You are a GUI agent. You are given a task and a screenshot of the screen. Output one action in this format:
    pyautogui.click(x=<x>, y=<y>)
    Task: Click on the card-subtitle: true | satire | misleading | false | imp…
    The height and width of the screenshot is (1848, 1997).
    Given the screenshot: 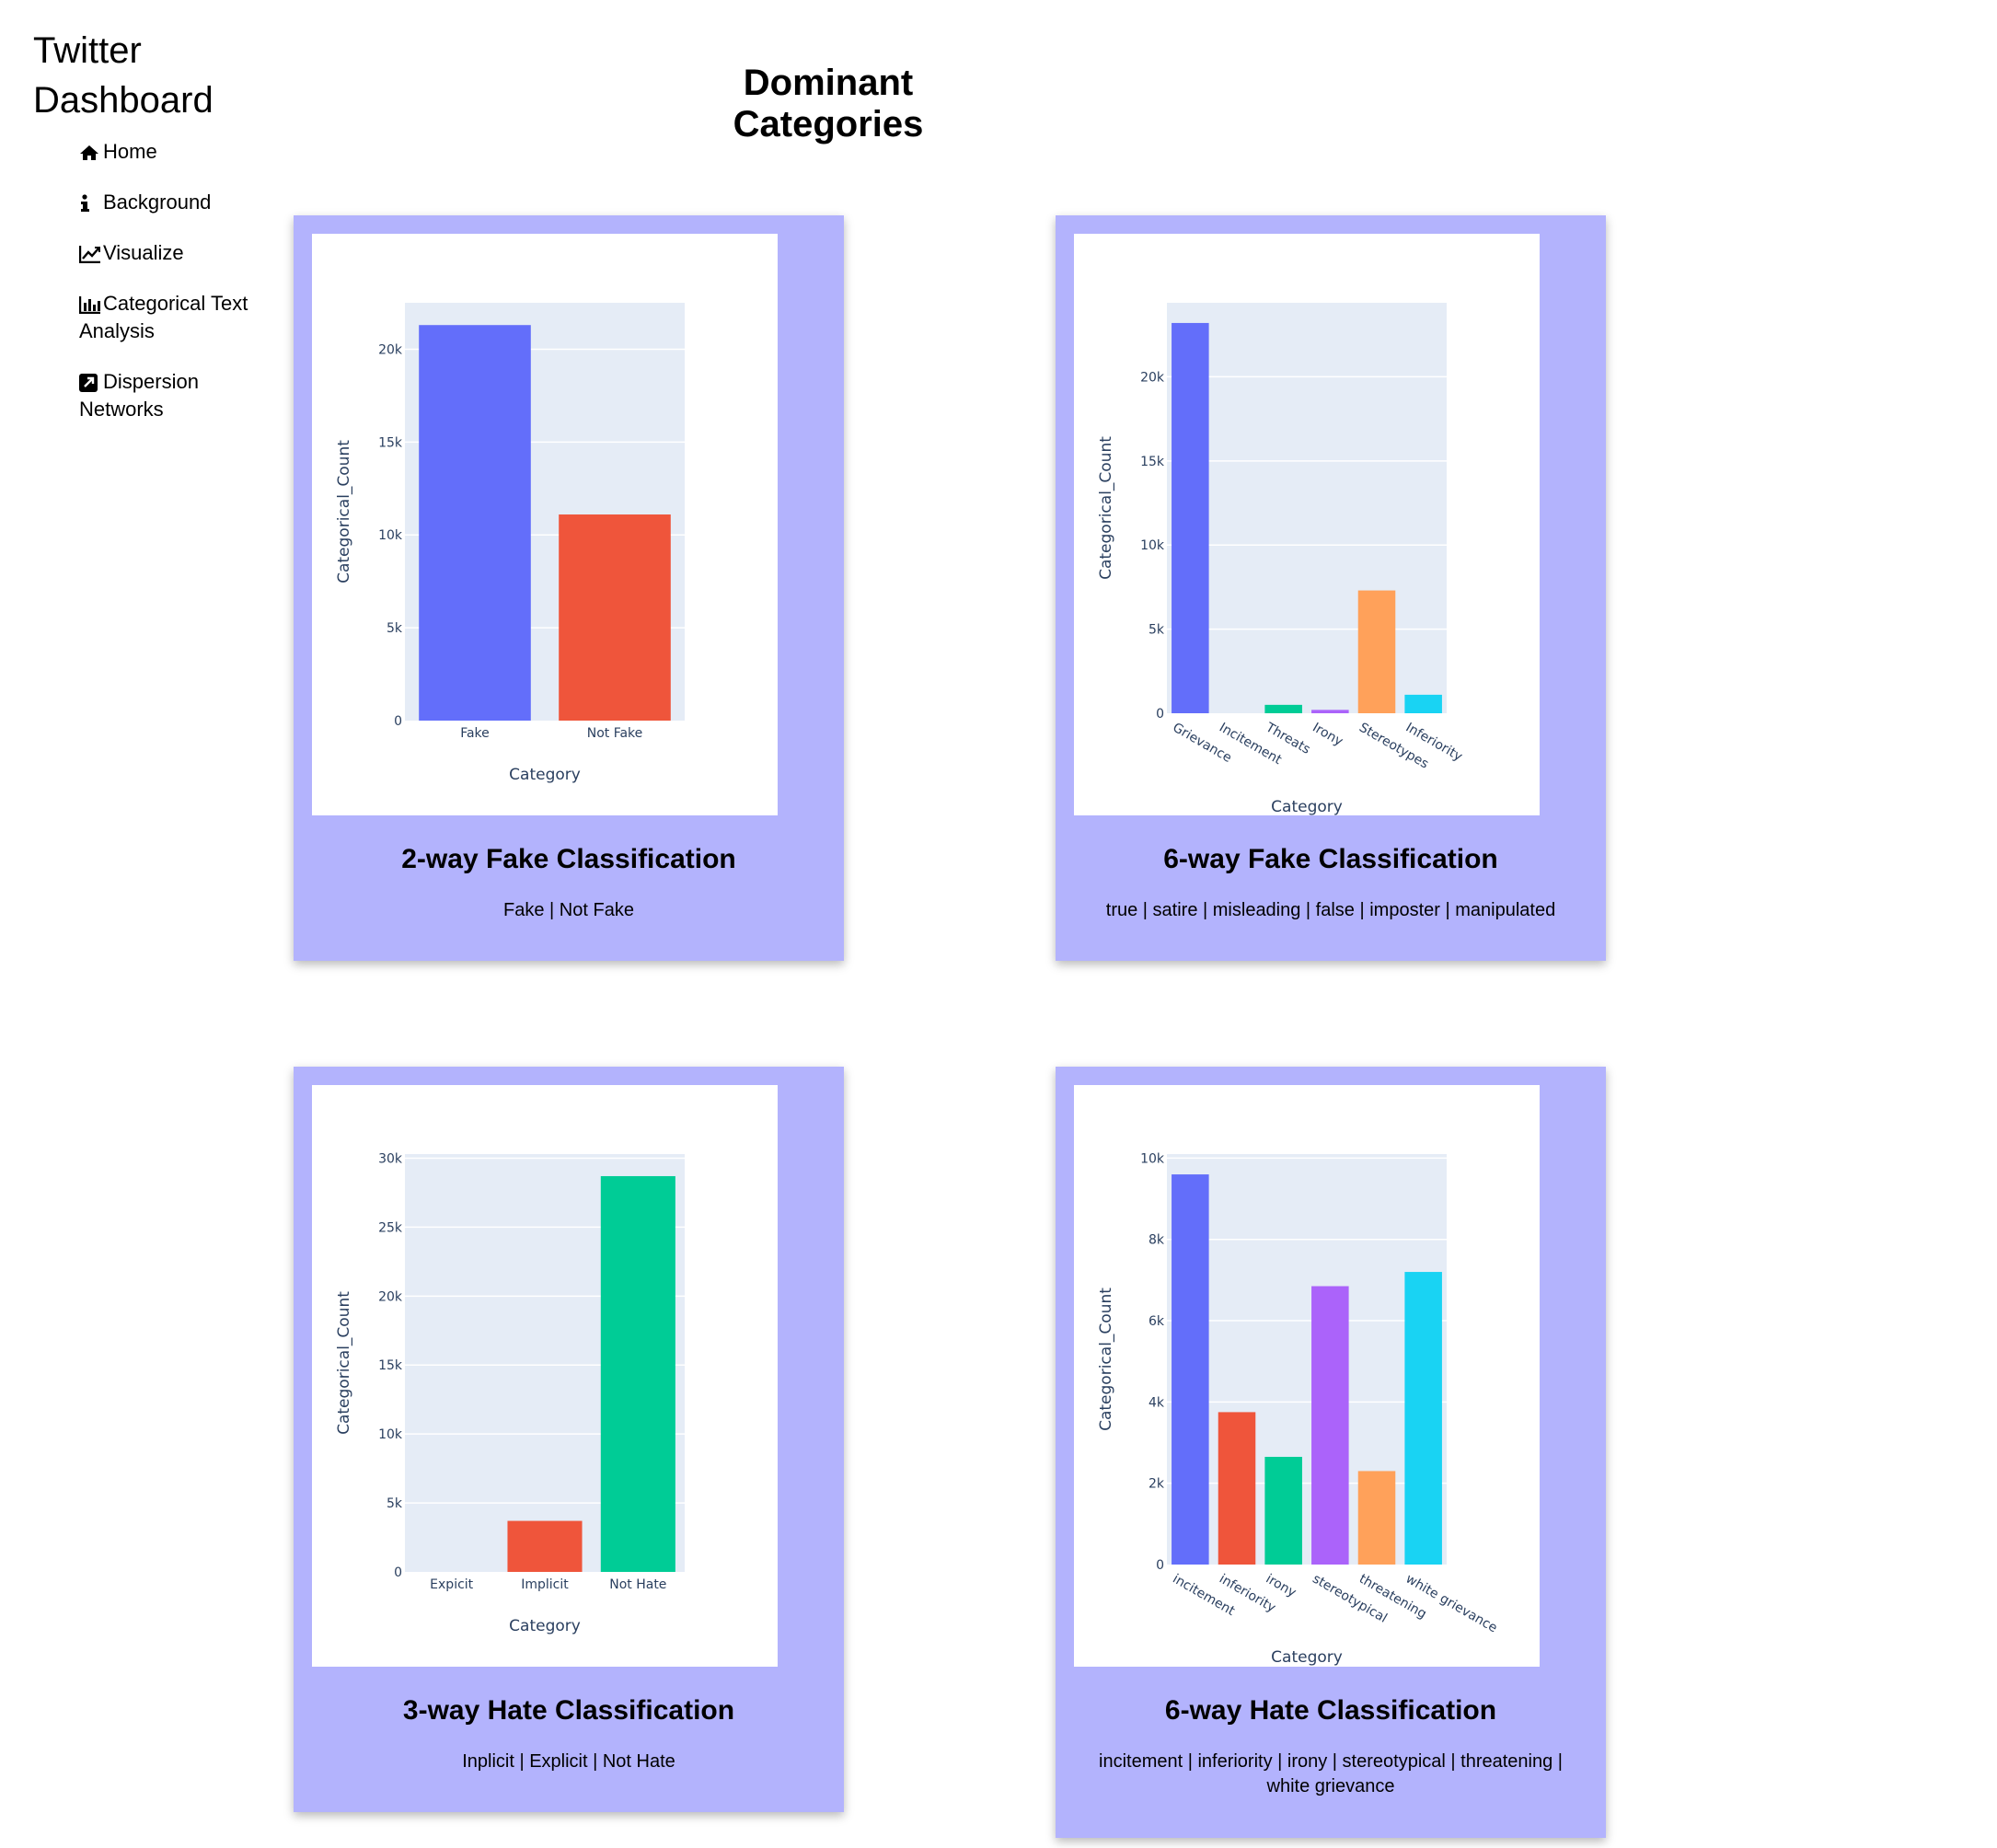 What is the action you would take?
    pyautogui.click(x=1330, y=910)
    